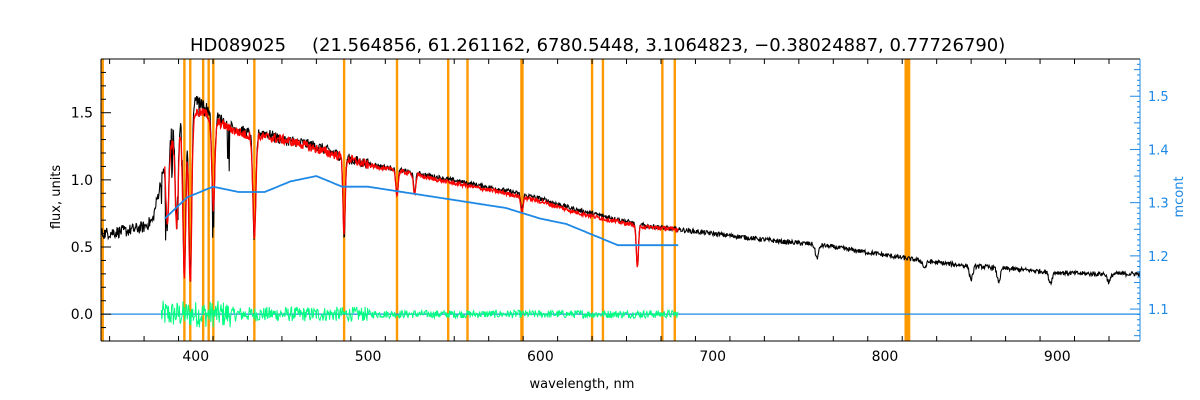 This screenshot has height=400, width=1200. I want to click on y2-tick-label: 1.4, so click(1158, 150).